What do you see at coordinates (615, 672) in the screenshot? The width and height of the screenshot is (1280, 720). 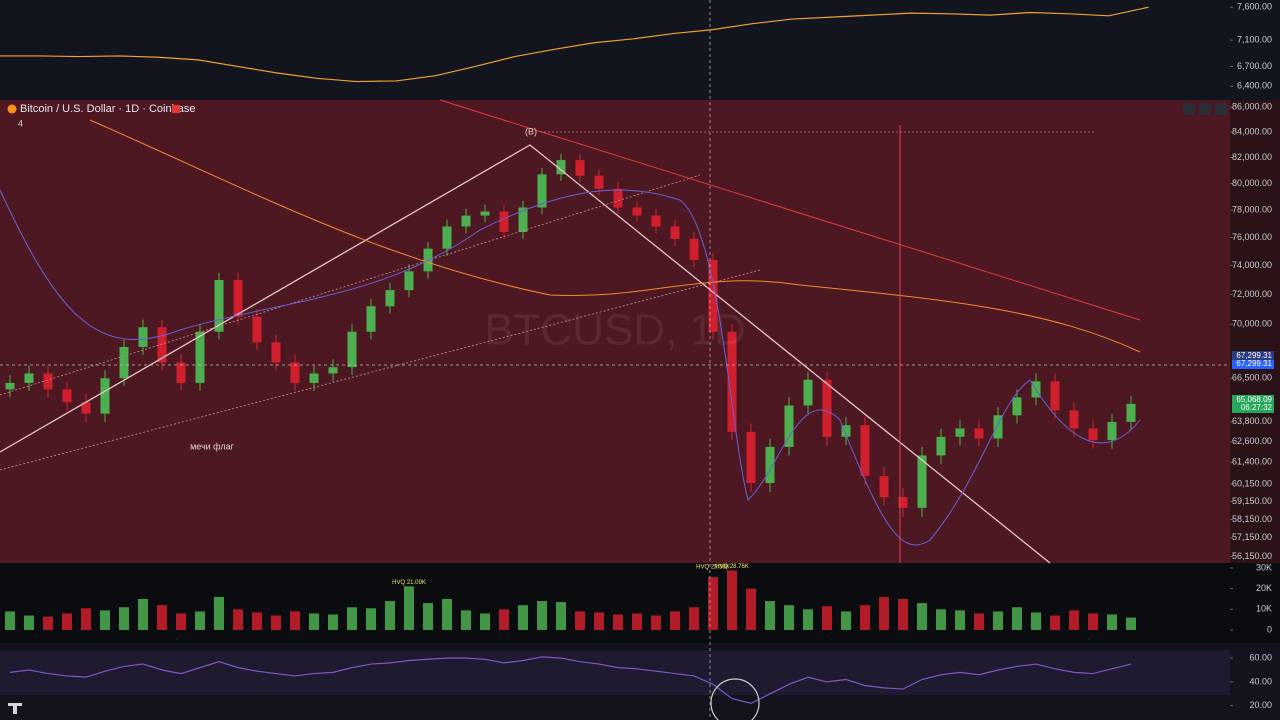 I see `rsi-band` at bounding box center [615, 672].